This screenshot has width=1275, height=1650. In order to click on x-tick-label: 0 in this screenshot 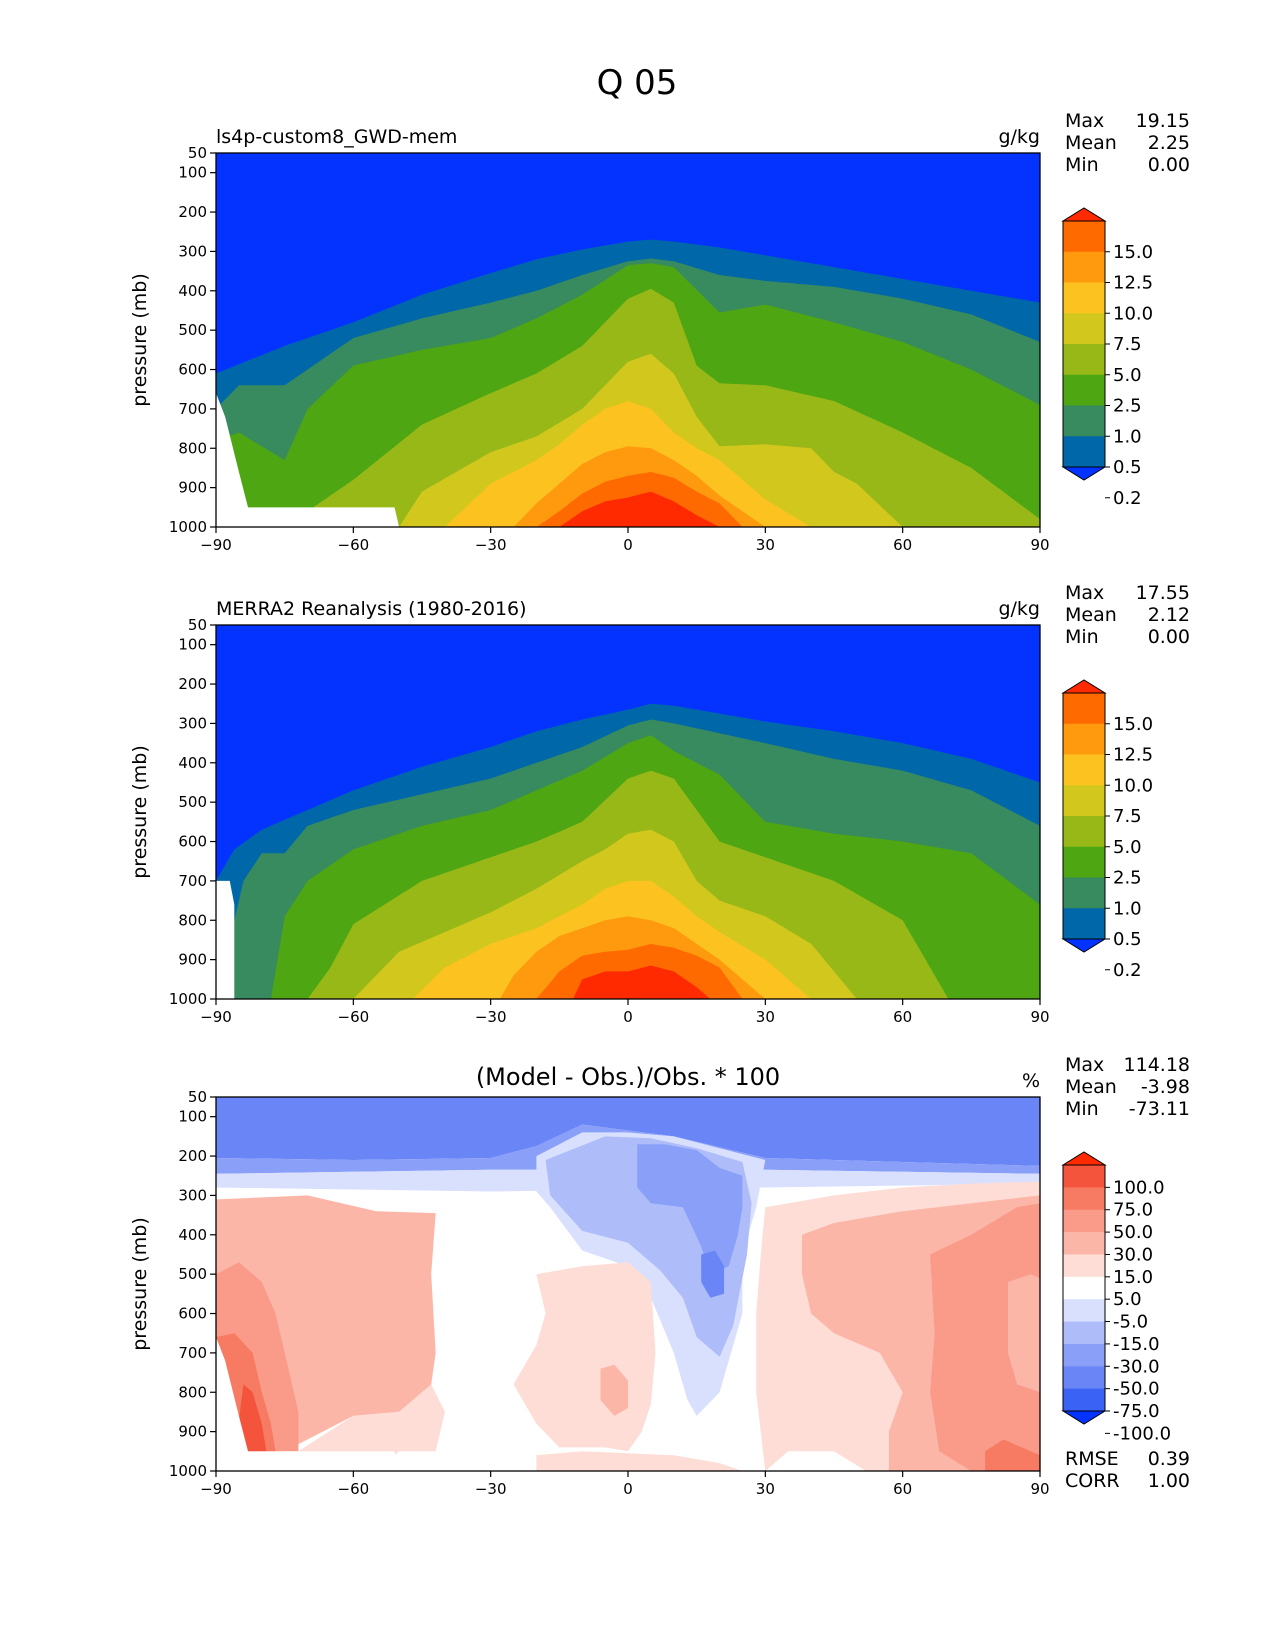, I will do `click(628, 545)`.